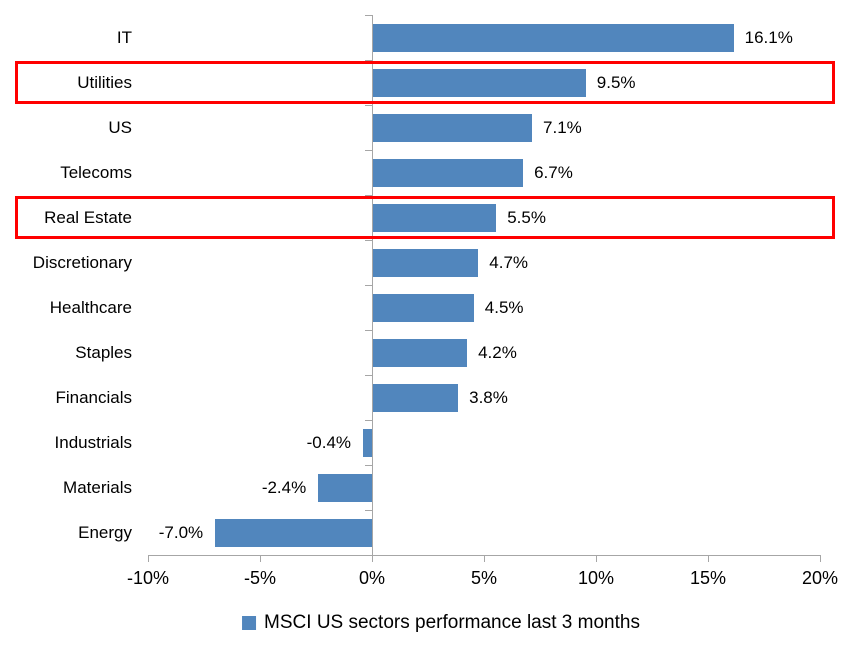 This screenshot has height=651, width=852. Describe the element at coordinates (181, 532) in the screenshot. I see `value-label: -7.0%` at that location.